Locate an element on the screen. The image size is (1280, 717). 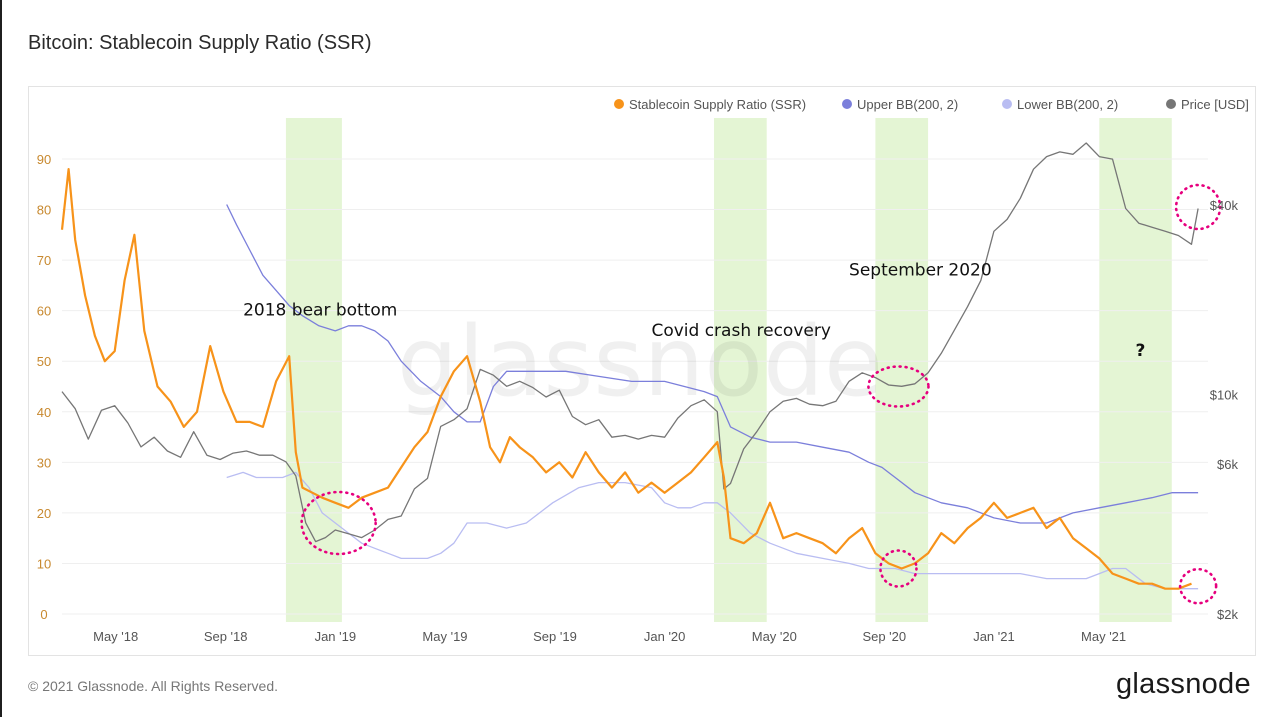
x-tick-sep-18: Sep '18 is located at coordinates (226, 636).